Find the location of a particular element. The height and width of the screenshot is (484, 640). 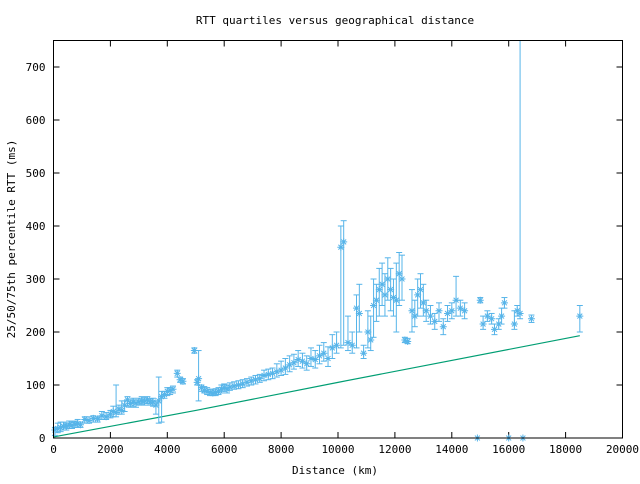

x-tick-label: 8000 is located at coordinates (281, 449).